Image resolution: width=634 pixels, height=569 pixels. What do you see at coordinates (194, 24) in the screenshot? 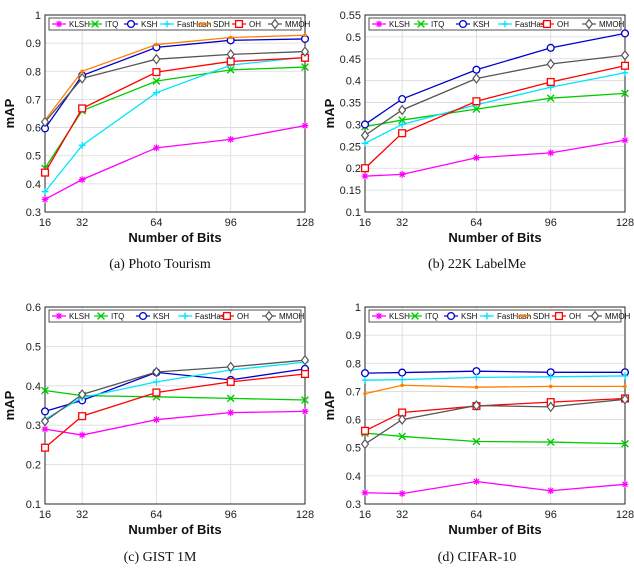
I see `legend-label: FastHash` at bounding box center [194, 24].